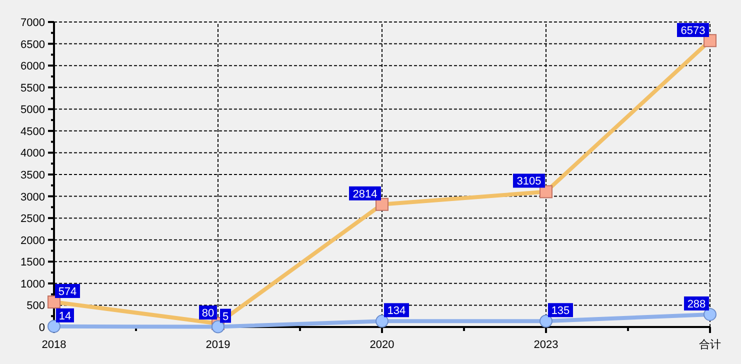  I want to click on y-tick-label: 5500, so click(32, 88).